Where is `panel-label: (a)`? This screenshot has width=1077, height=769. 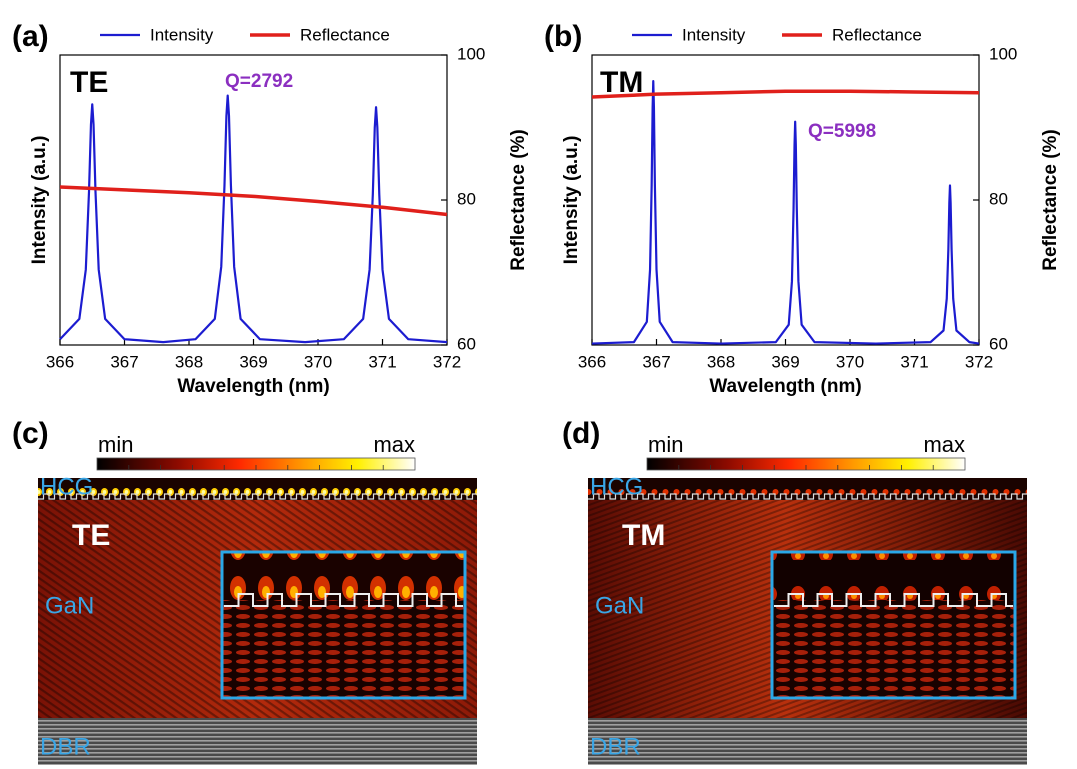 panel-label: (a) is located at coordinates (30, 36).